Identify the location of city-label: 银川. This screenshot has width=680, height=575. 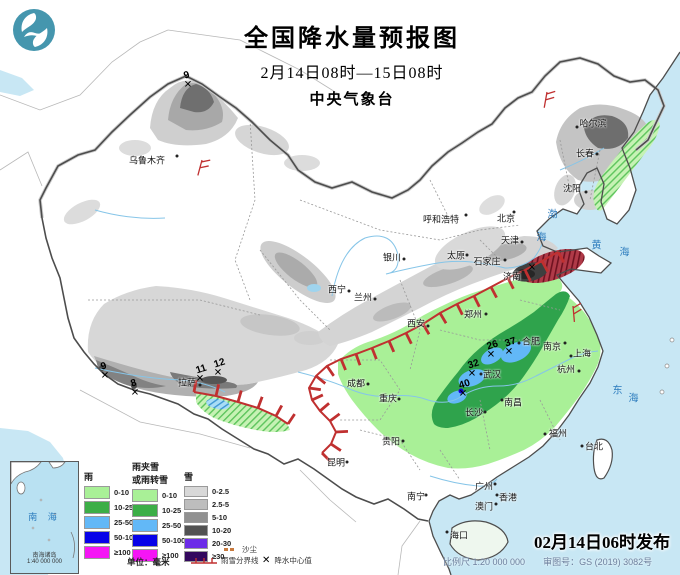
(392, 257).